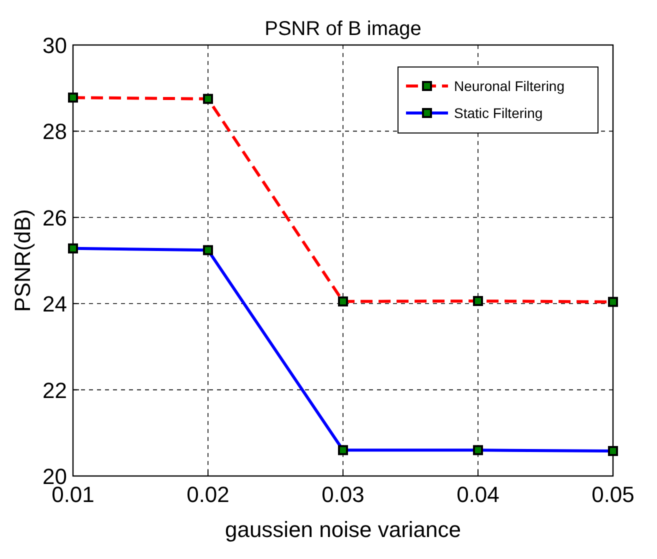  Describe the element at coordinates (54, 45) in the screenshot. I see `y-tick-label: 30` at that location.